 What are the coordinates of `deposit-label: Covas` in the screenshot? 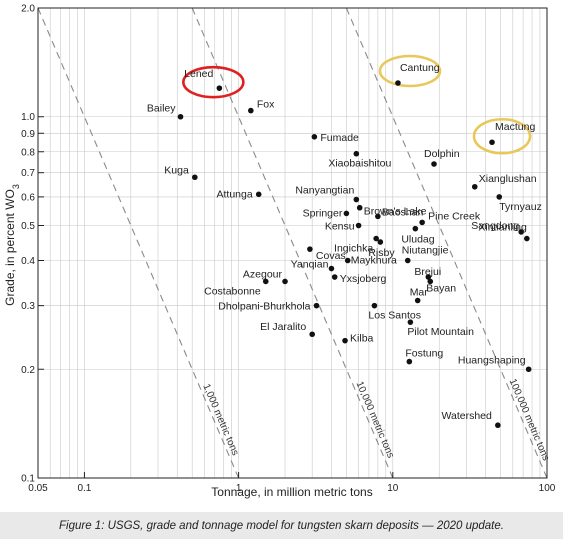 It's located at (331, 256).